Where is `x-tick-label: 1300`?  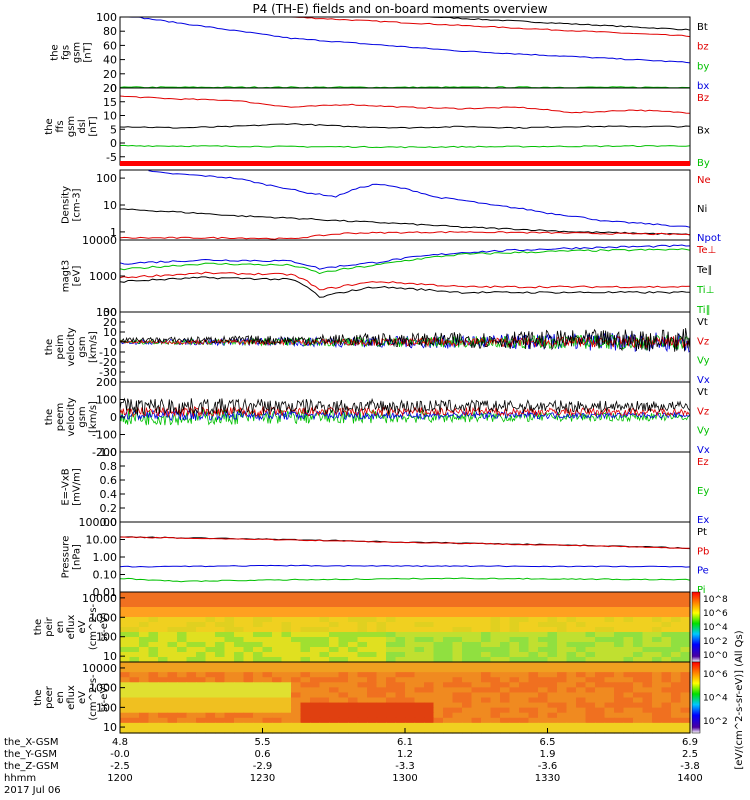
x-tick-label: 1300 is located at coordinates (404, 778).